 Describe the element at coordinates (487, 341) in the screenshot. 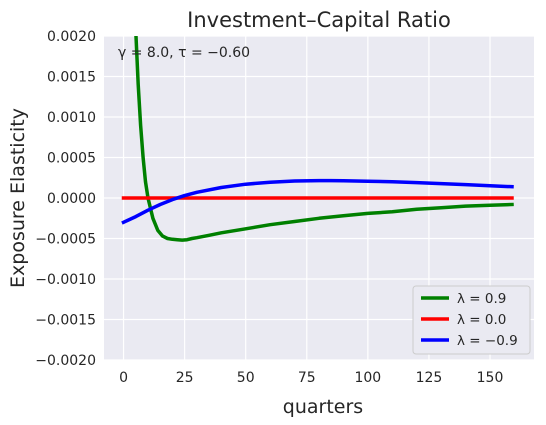

I see `legend-label-2: λ = −0.9` at that location.